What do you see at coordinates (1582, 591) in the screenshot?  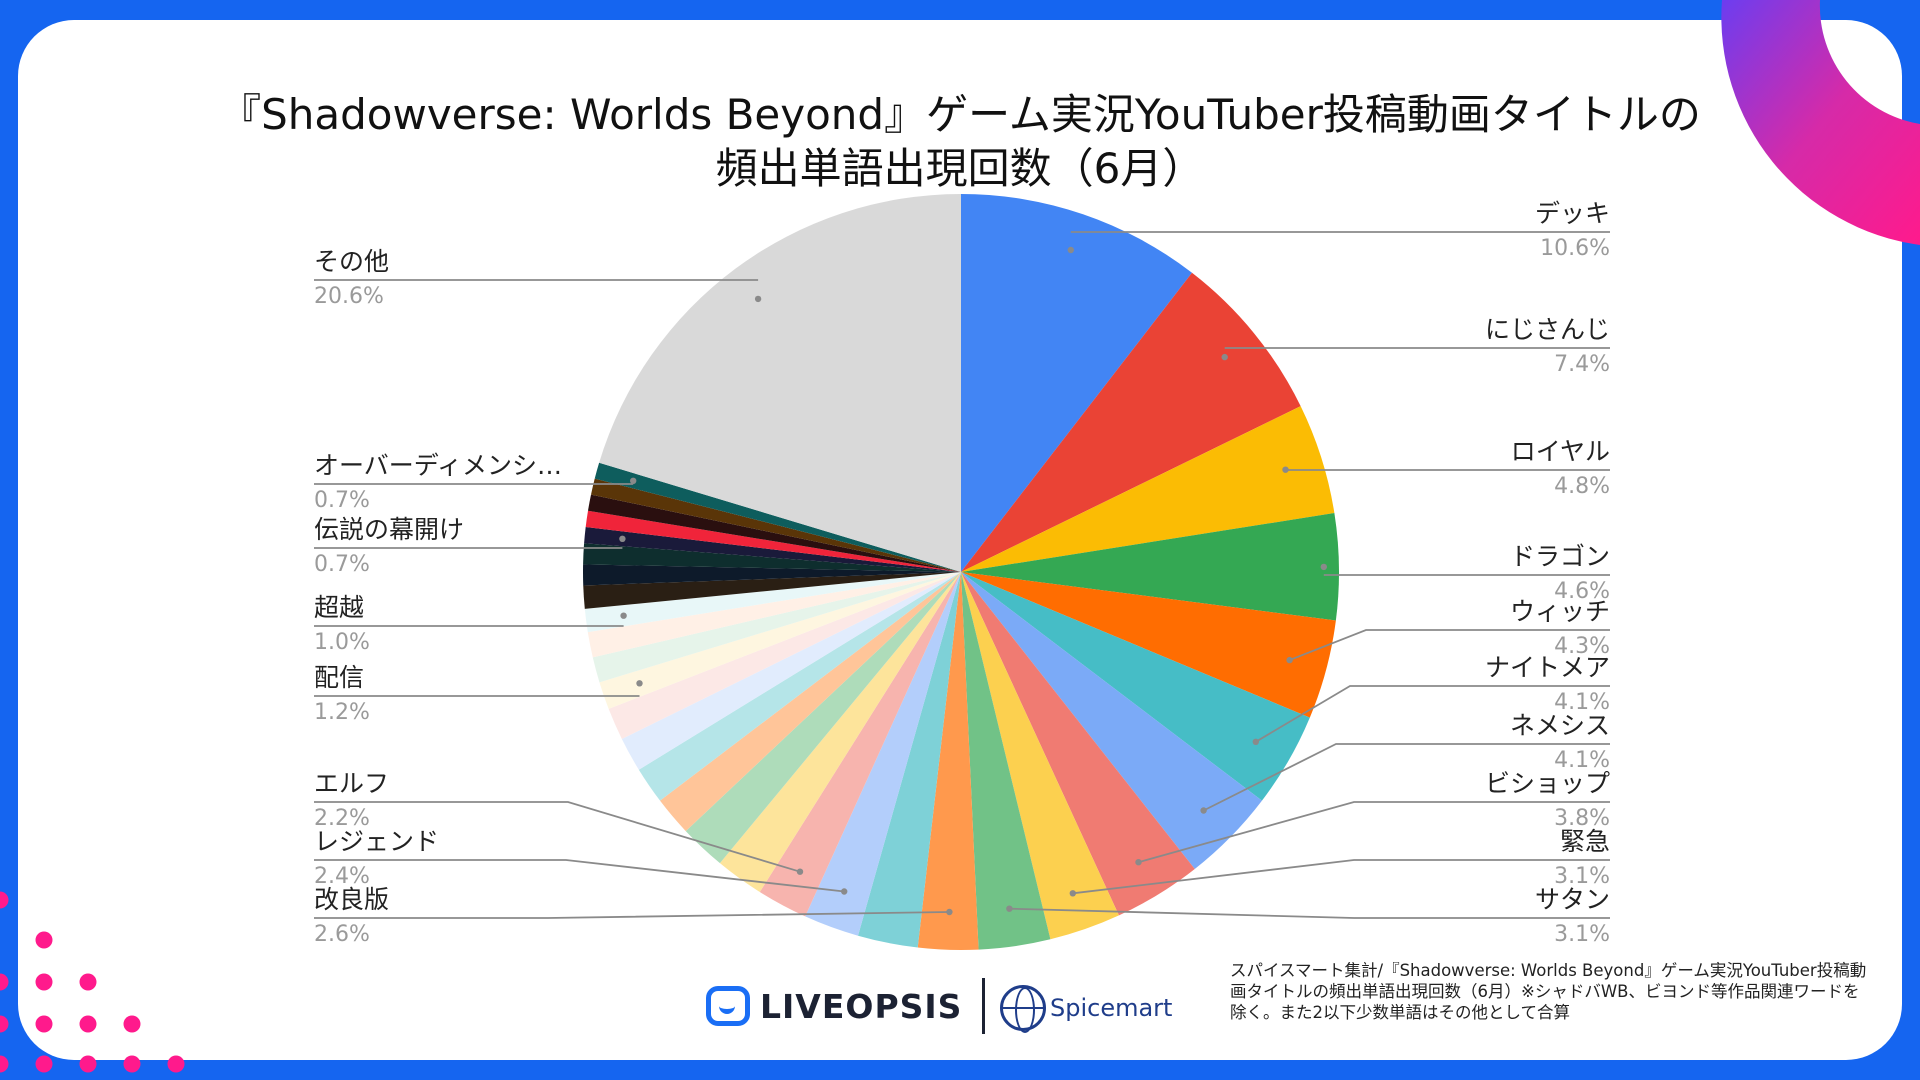 I see `slice-percent-label: 4.6%` at bounding box center [1582, 591].